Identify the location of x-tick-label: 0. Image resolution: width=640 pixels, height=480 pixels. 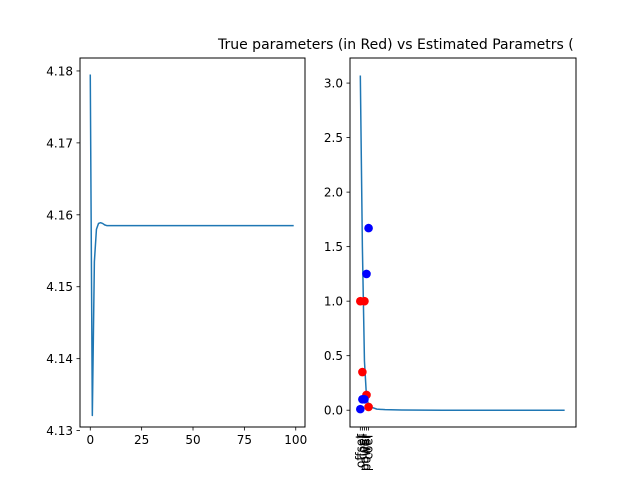
(90, 440).